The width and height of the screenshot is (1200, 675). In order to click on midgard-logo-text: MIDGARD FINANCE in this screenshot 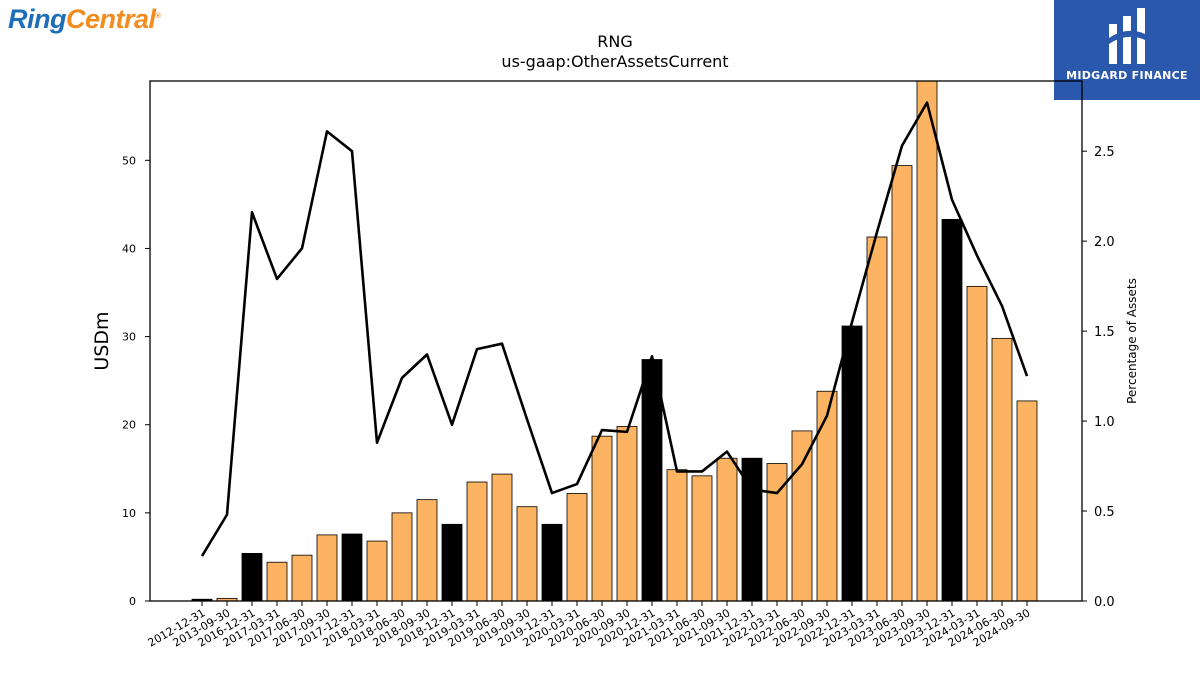, I will do `click(1127, 75)`.